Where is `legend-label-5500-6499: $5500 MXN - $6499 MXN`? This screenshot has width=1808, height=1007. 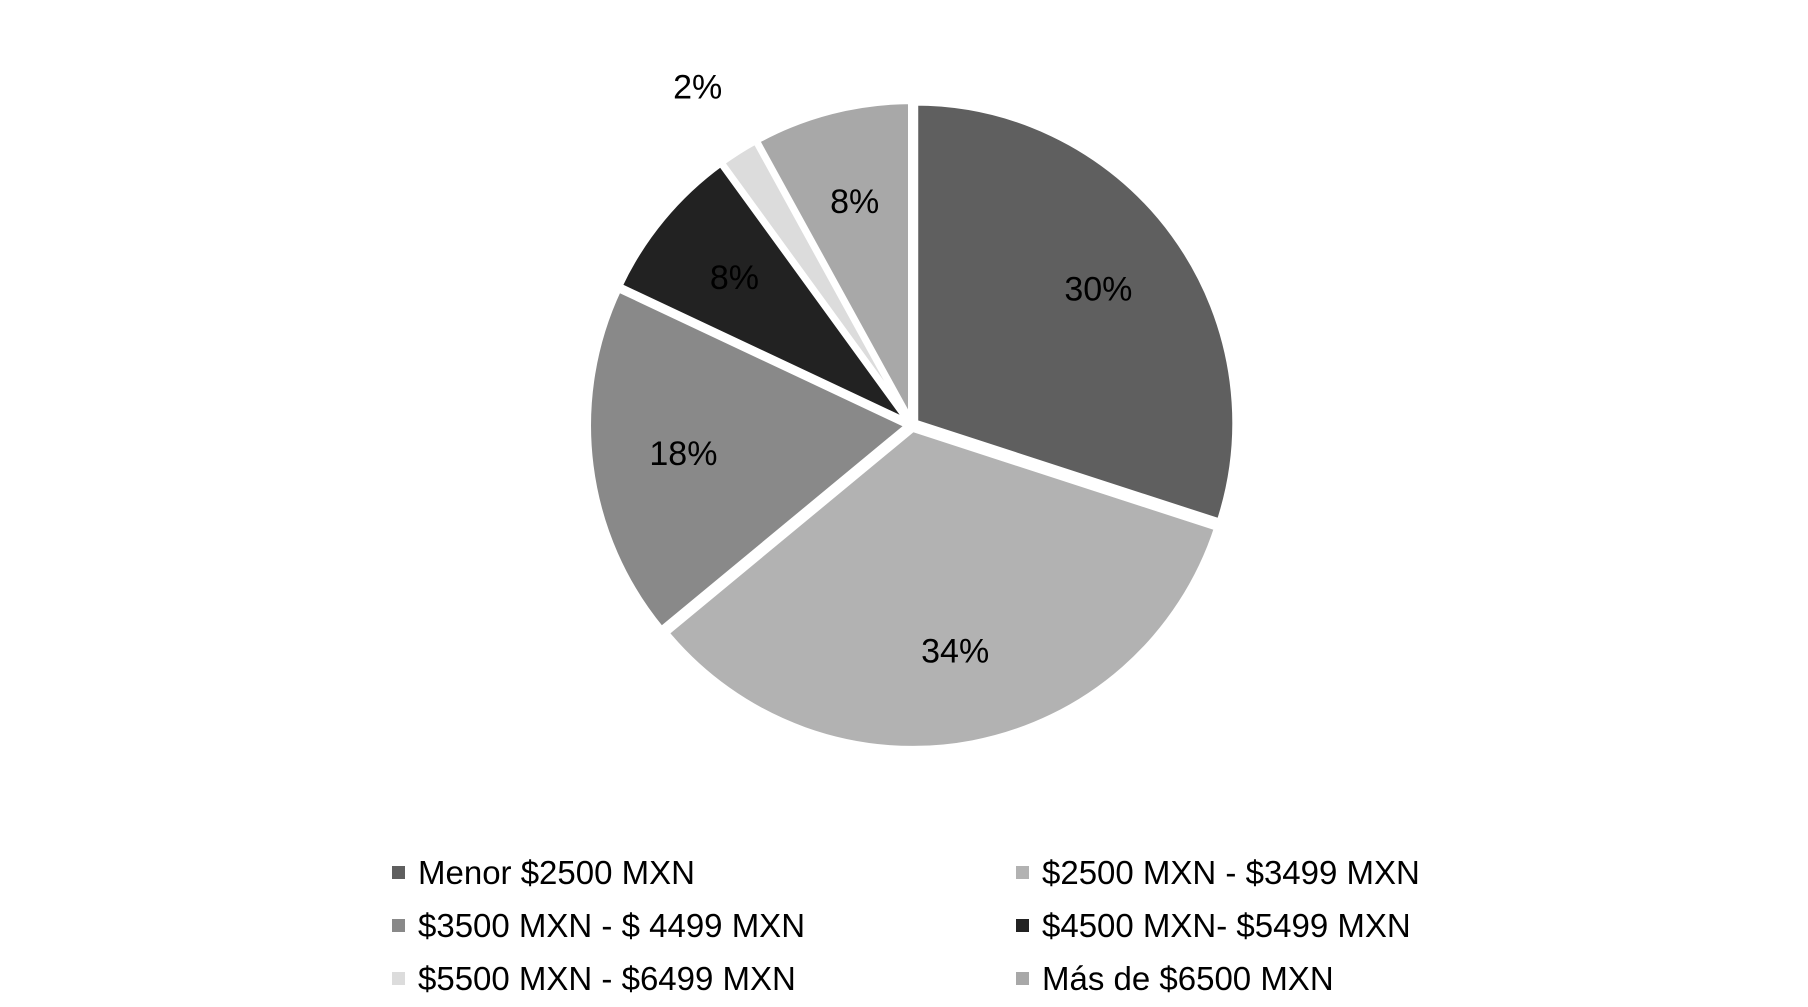
legend-label-5500-6499: $5500 MXN - $6499 MXN is located at coordinates (607, 978).